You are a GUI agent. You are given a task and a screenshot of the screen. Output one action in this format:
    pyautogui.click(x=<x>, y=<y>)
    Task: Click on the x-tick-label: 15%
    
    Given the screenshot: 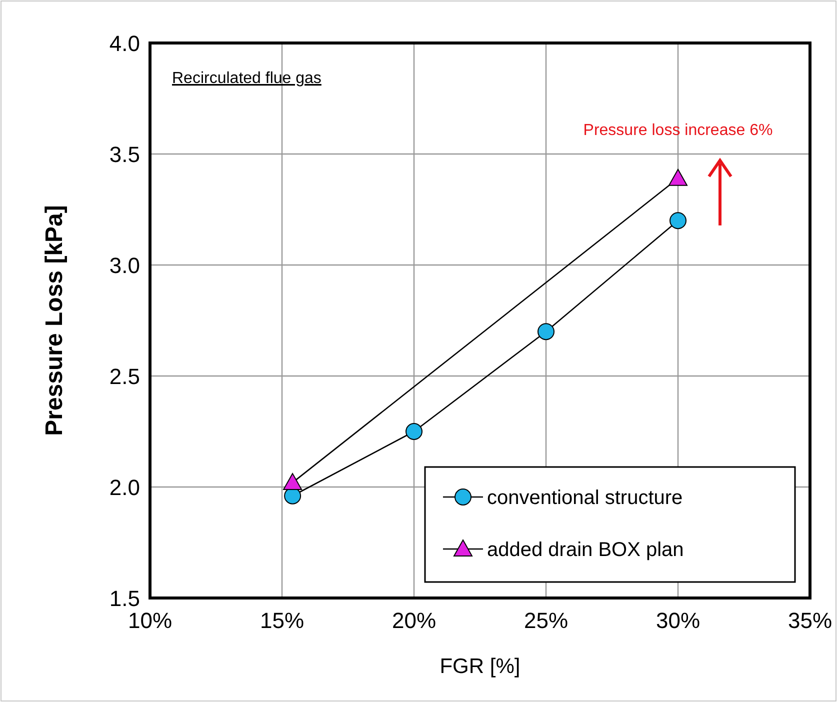 What is the action you would take?
    pyautogui.click(x=282, y=620)
    